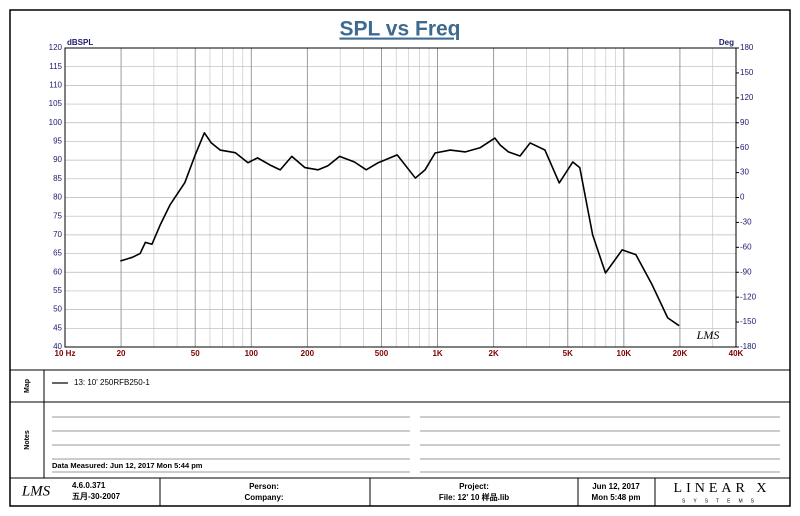 The image size is (800, 516). I want to click on y2-tick-label: 60, so click(744, 147).